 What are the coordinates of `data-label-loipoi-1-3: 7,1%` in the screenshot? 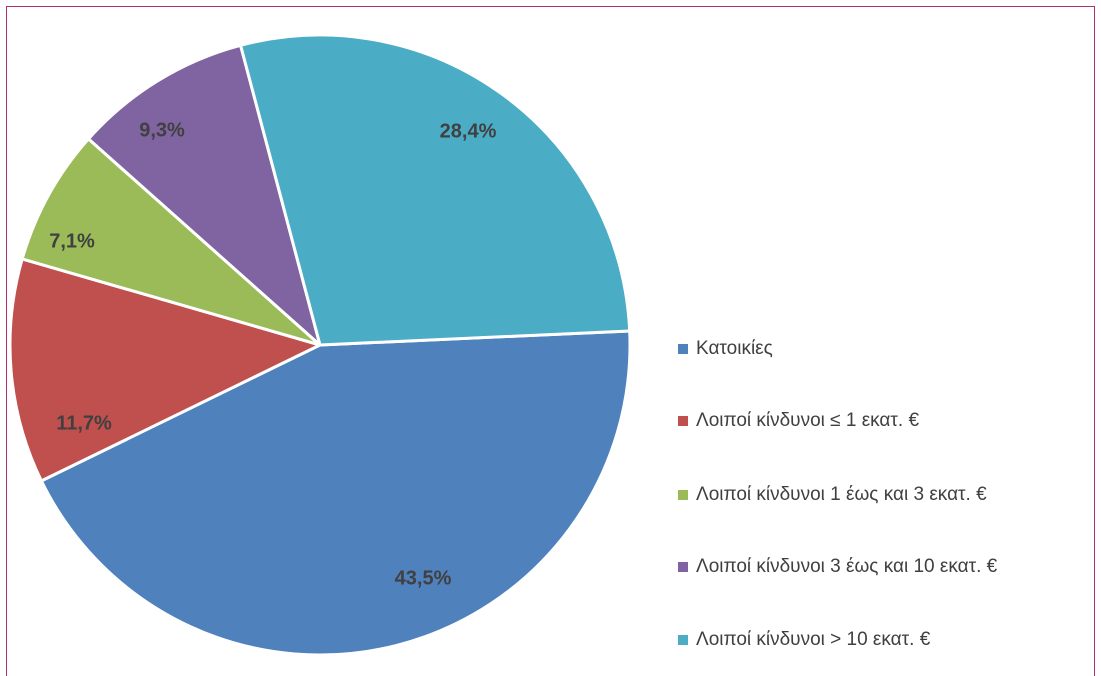 It's located at (72, 241).